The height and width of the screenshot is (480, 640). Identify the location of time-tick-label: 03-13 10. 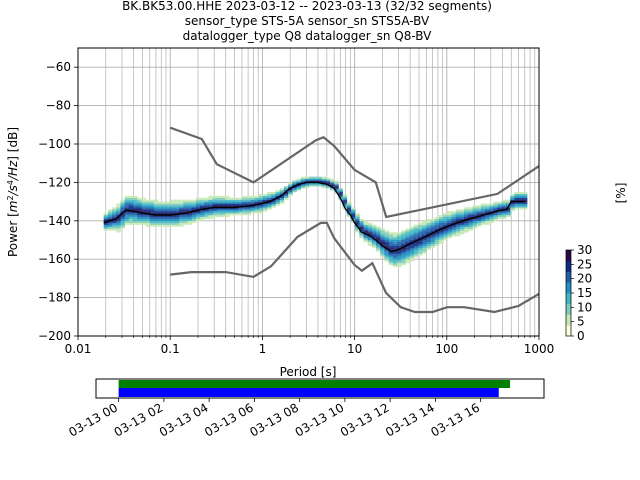
(320, 419).